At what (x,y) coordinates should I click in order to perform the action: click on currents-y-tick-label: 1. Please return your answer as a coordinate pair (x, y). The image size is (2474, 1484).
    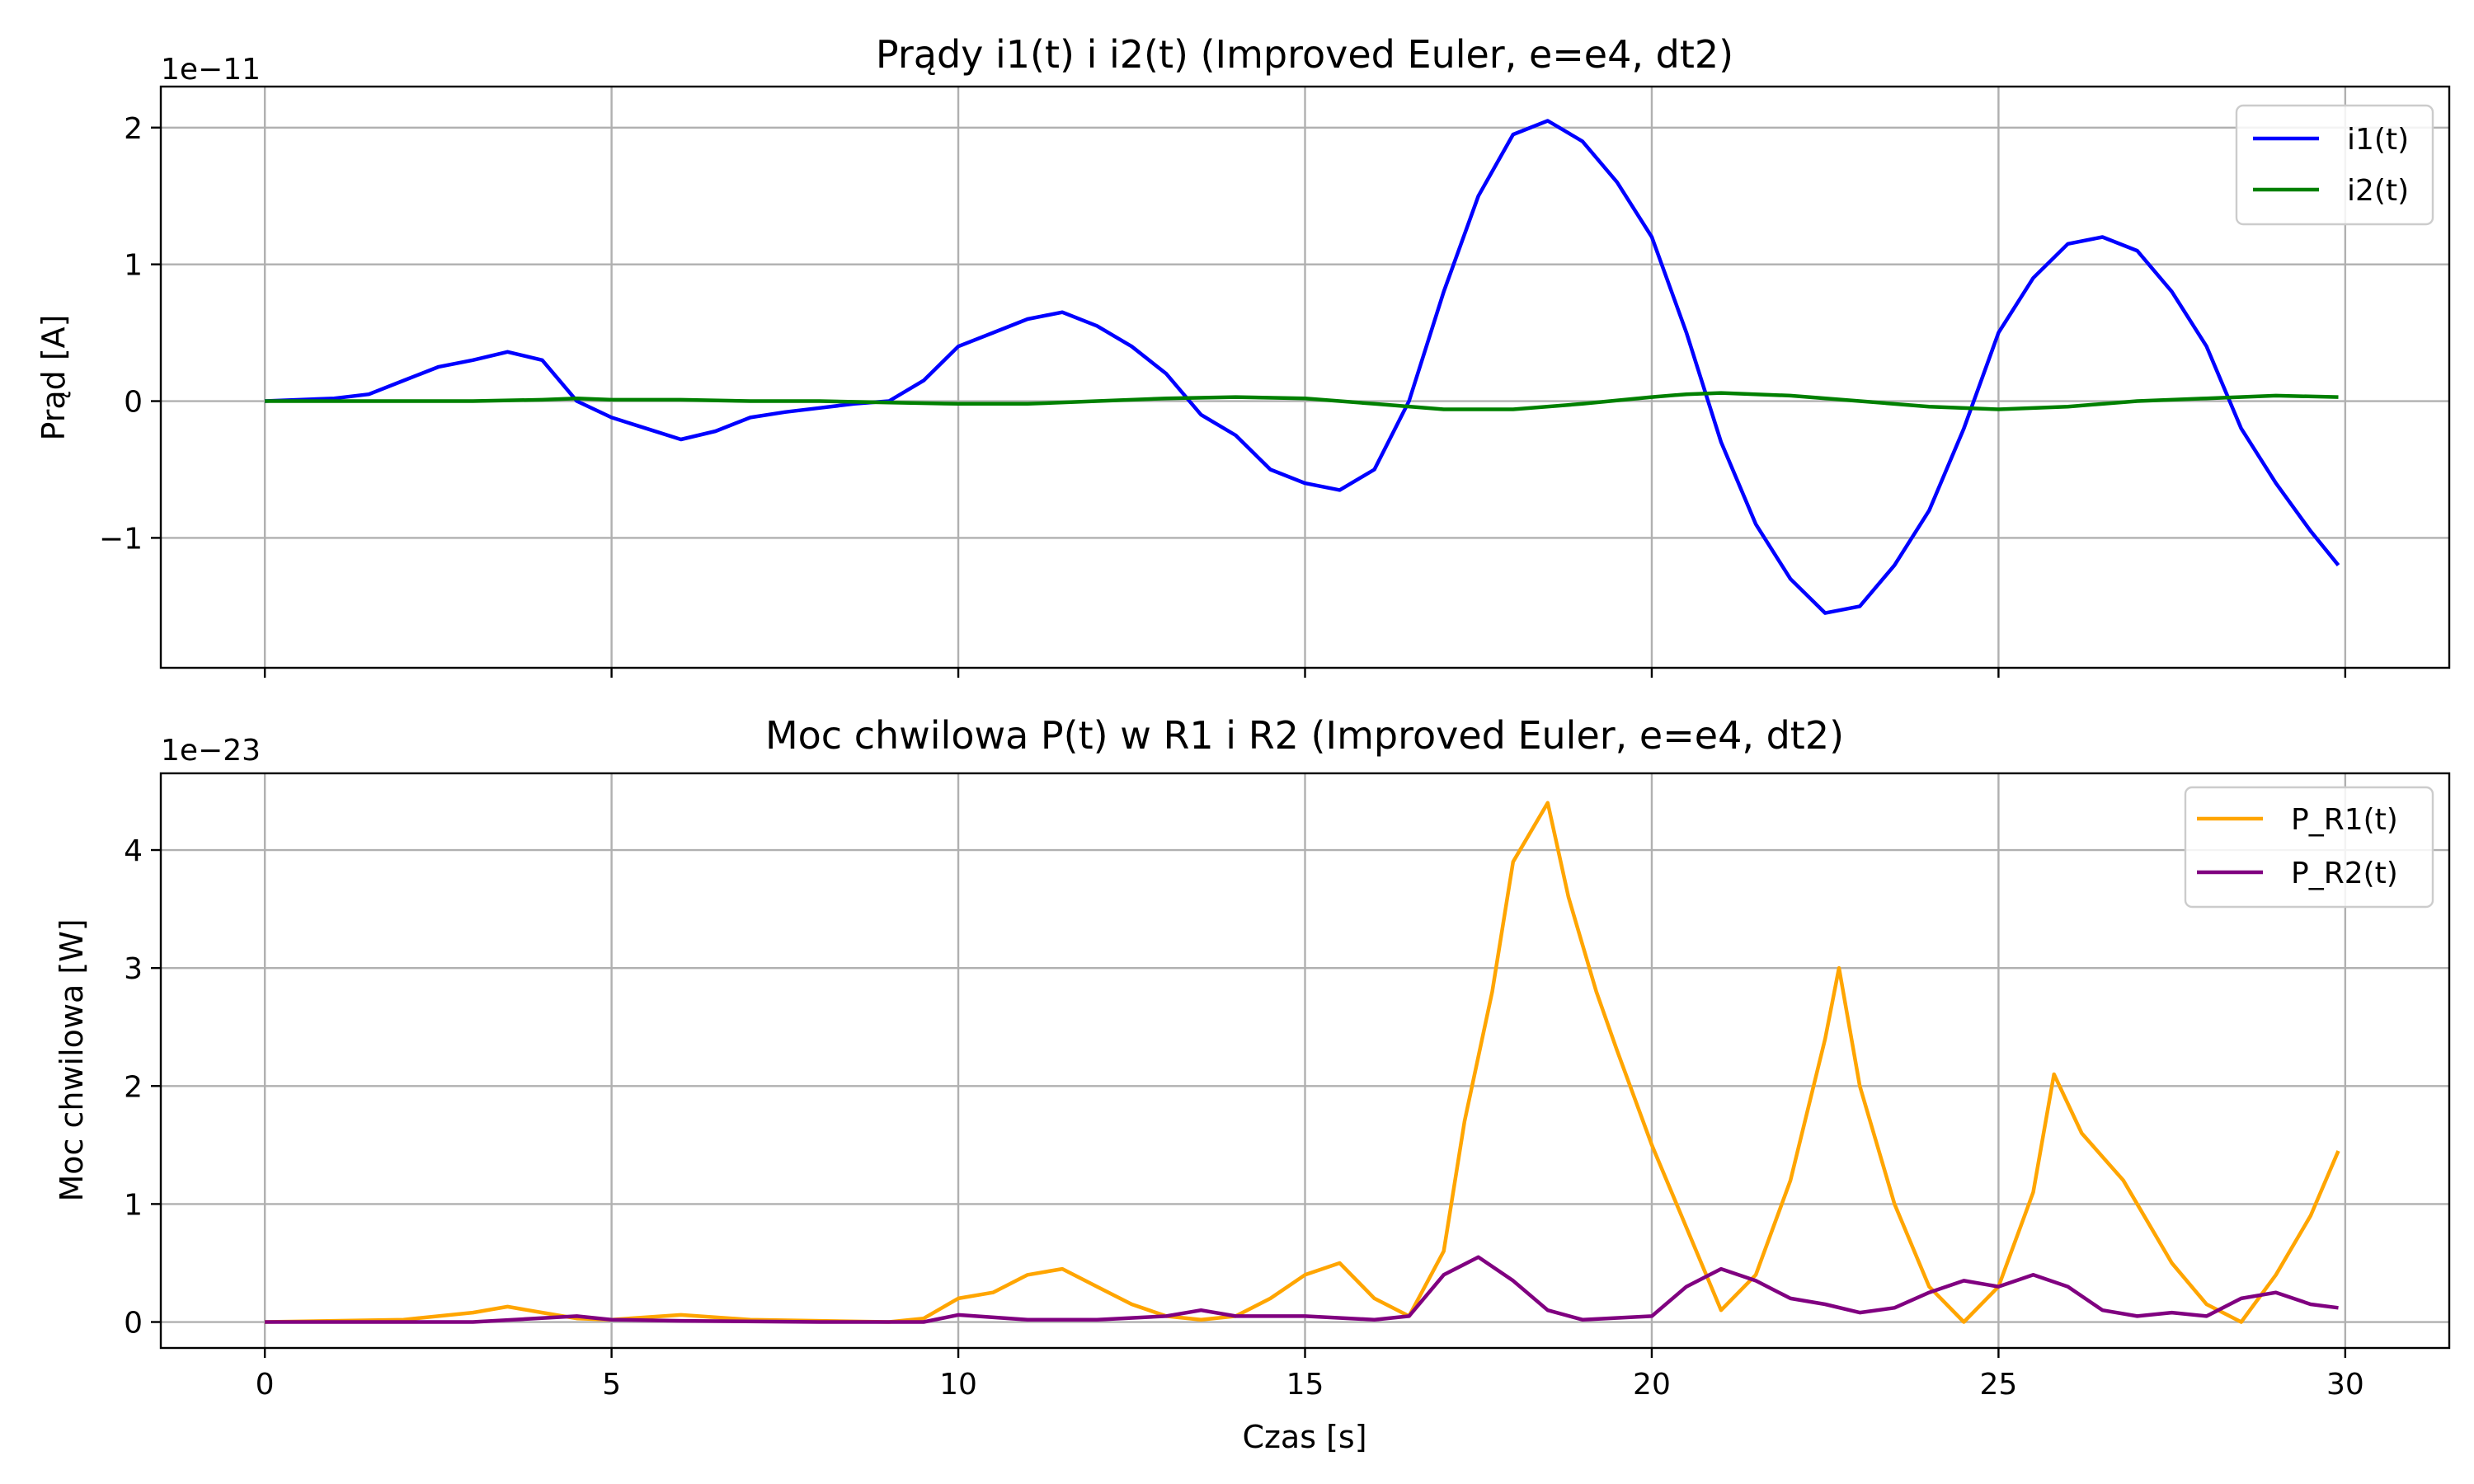
    Looking at the image, I should click on (133, 266).